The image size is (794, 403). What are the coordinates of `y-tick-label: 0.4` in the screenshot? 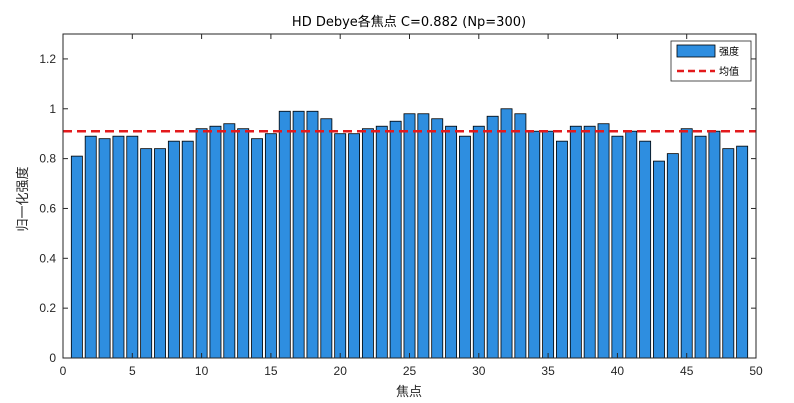 It's located at (47, 258).